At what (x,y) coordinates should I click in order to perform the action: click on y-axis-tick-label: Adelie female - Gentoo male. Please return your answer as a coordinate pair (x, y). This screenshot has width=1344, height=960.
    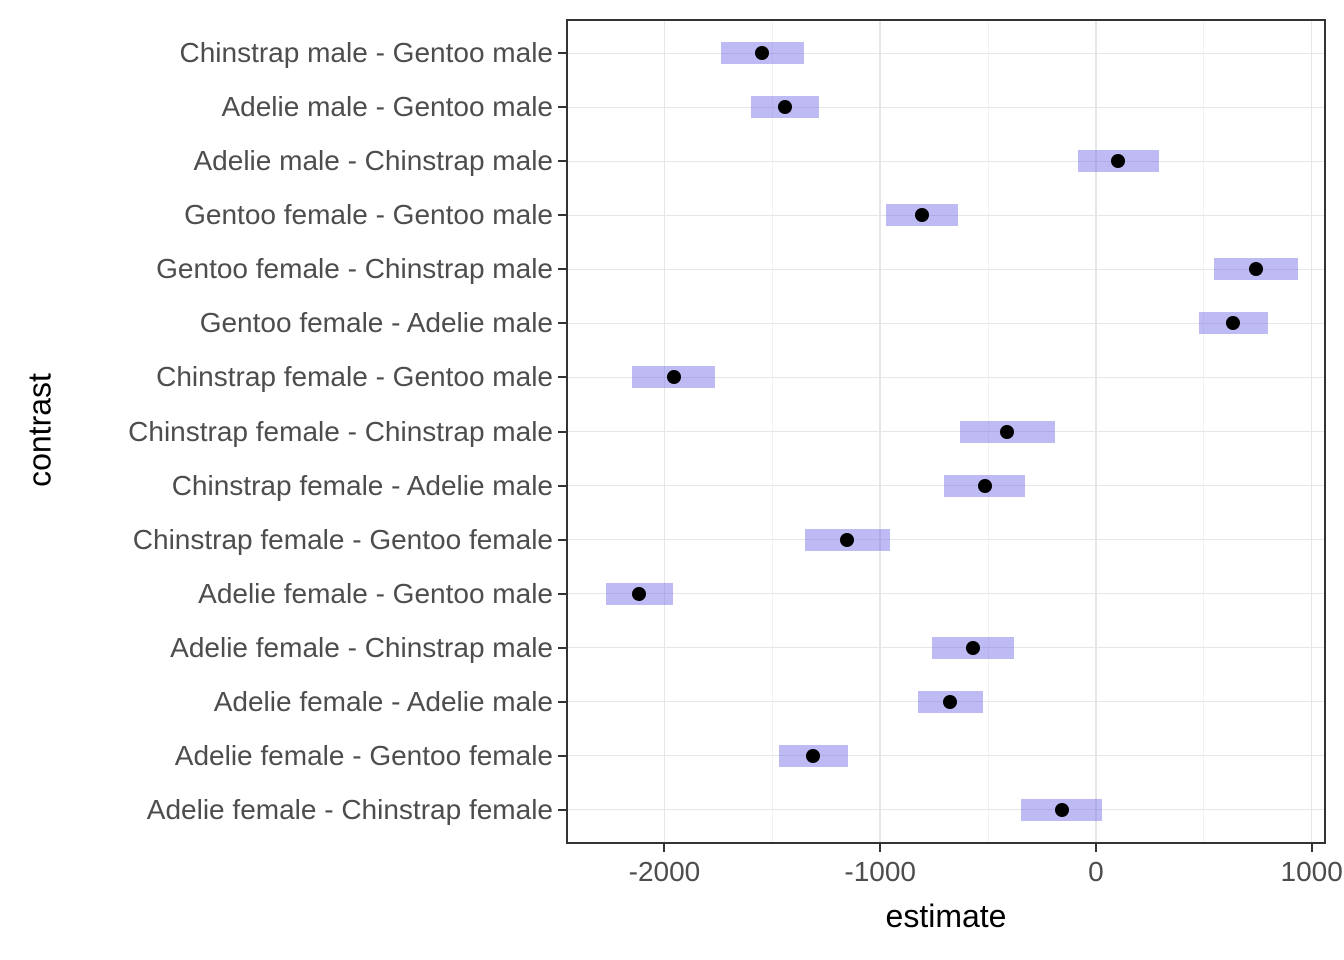
    Looking at the image, I should click on (375, 593).